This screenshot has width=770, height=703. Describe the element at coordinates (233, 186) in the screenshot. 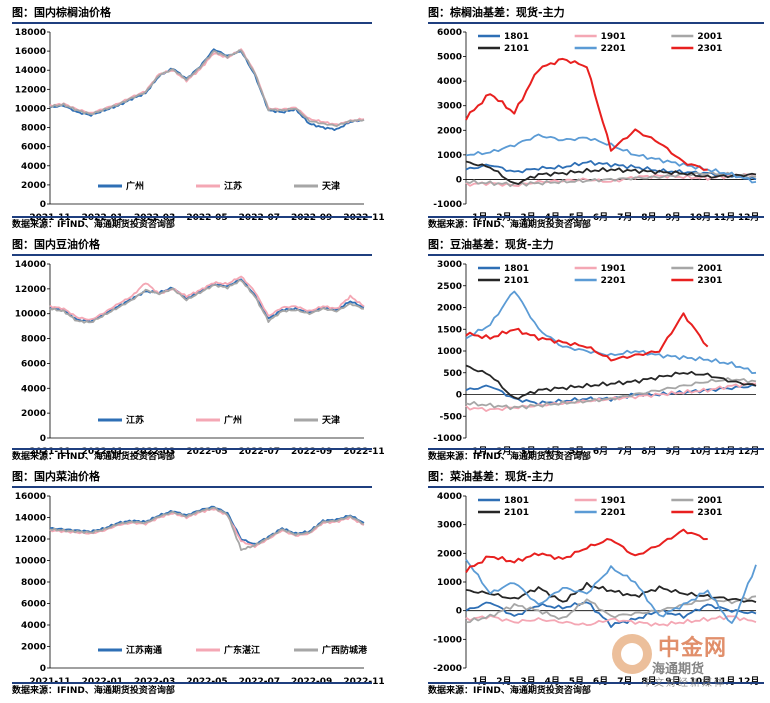

I see `legend-label: 江苏` at that location.